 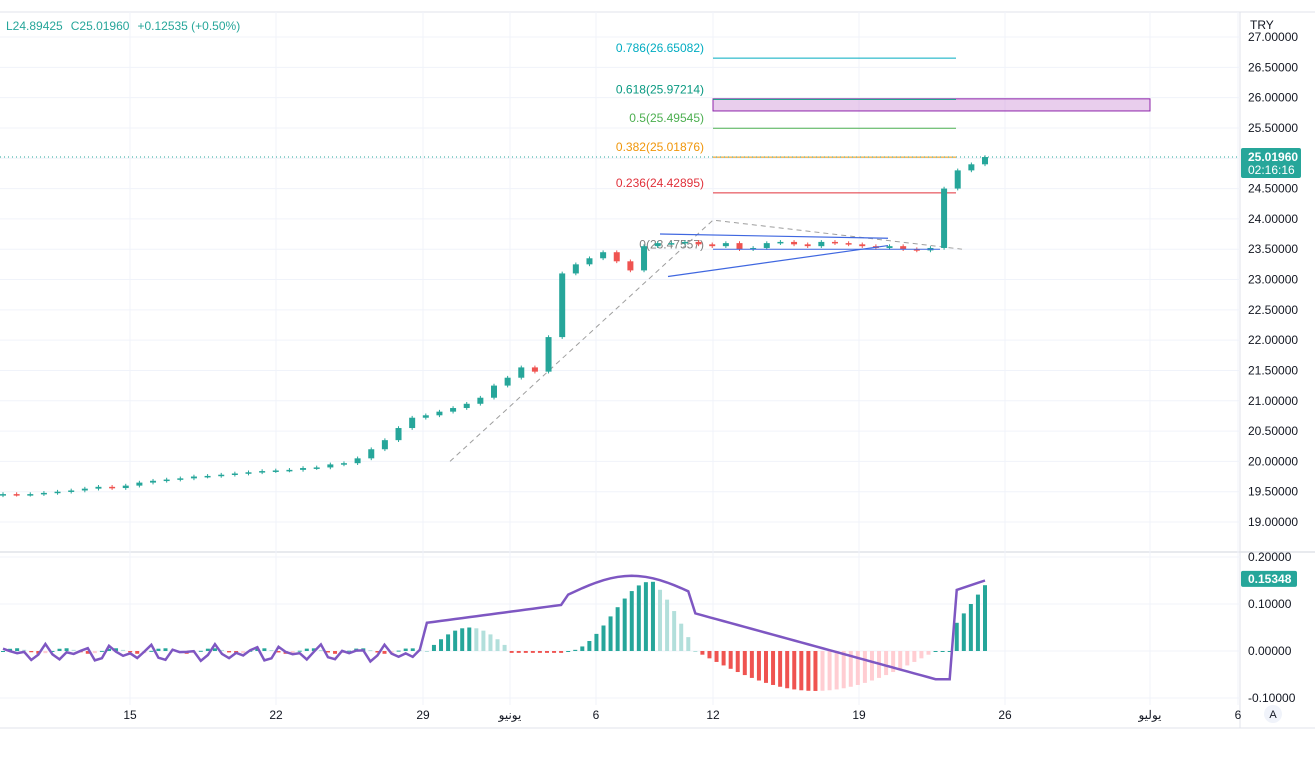 I want to click on fib-level-label: 0.786(26.65082), so click(x=660, y=48).